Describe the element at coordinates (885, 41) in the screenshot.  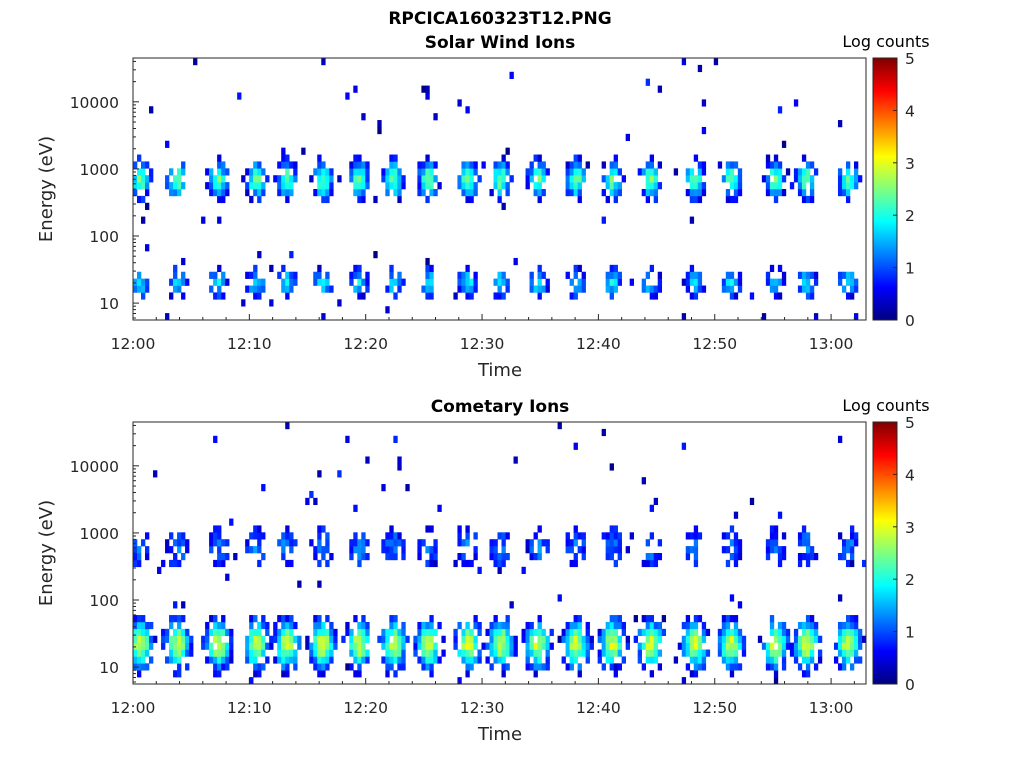
I see `colorbar-title: Log counts` at that location.